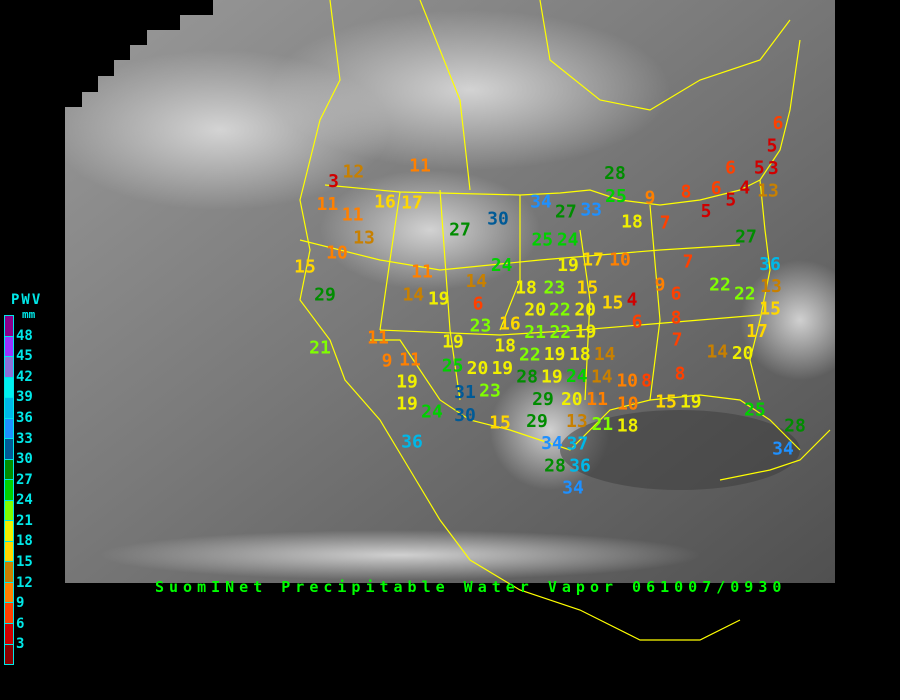 The height and width of the screenshot is (700, 900). I want to click on pwv-station-value: 37, so click(578, 443).